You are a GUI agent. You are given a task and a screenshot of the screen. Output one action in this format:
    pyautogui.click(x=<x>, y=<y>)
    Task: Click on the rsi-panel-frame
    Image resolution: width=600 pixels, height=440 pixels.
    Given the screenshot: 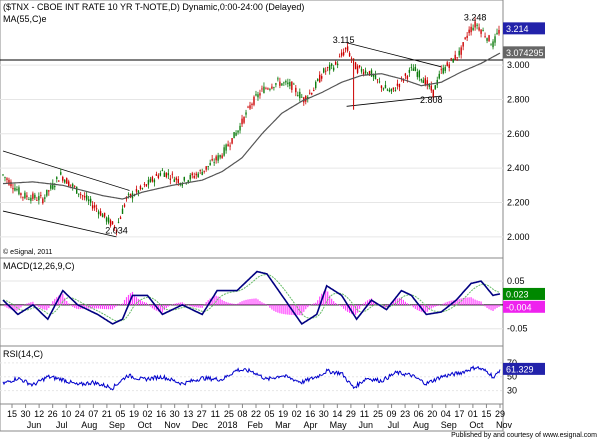 What is the action you would take?
    pyautogui.click(x=252, y=375)
    